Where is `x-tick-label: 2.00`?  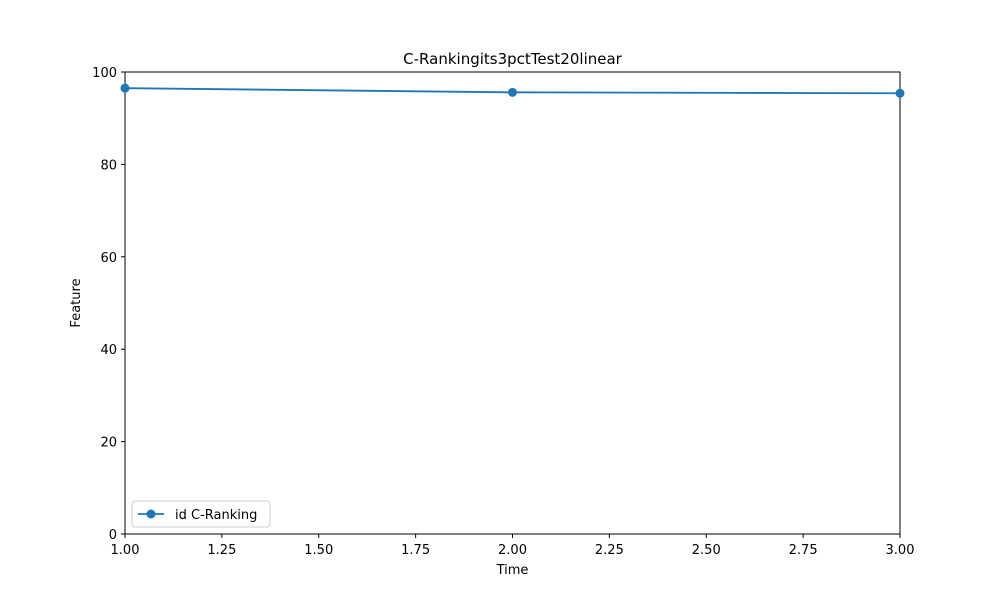 x-tick-label: 2.00 is located at coordinates (512, 550).